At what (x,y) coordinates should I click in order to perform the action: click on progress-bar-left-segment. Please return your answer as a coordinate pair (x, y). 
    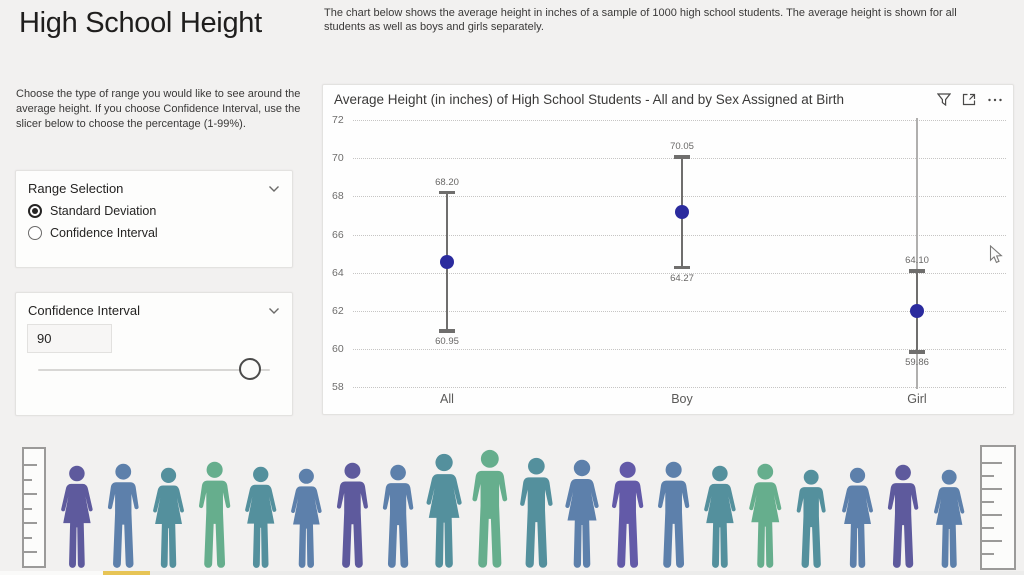
    Looking at the image, I should click on (51, 573).